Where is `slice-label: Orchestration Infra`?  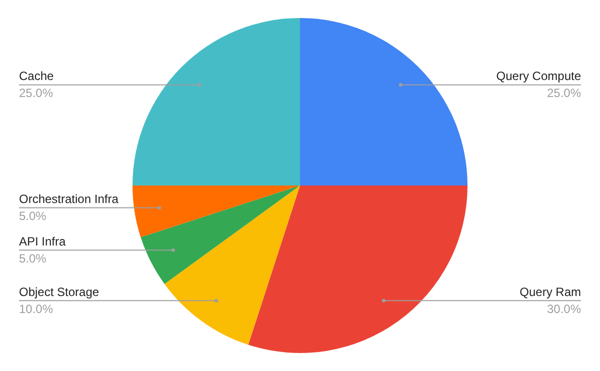
slice-label: Orchestration Infra is located at coordinates (69, 199).